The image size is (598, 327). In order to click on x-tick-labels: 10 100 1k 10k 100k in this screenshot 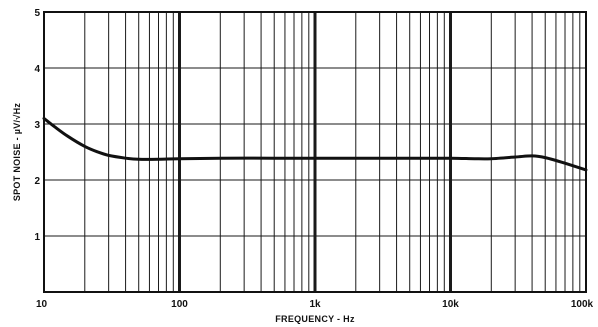, I will do `click(315, 304)`.